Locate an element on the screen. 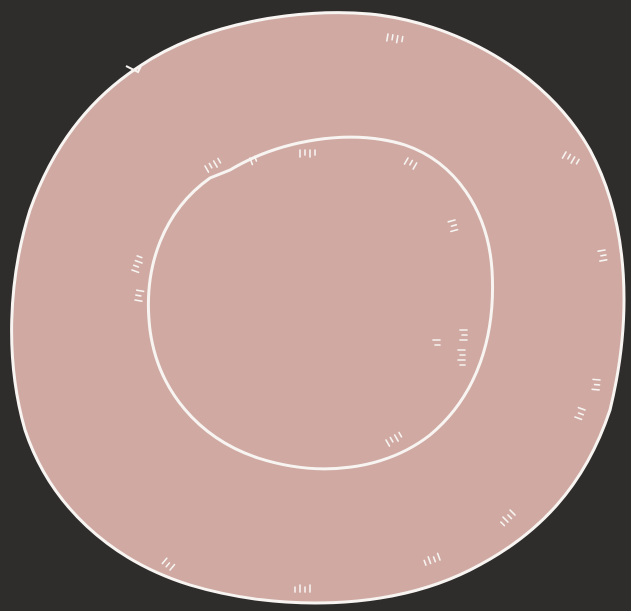 This screenshot has width=631, height=611. disc-notch is located at coordinates (134, 68).